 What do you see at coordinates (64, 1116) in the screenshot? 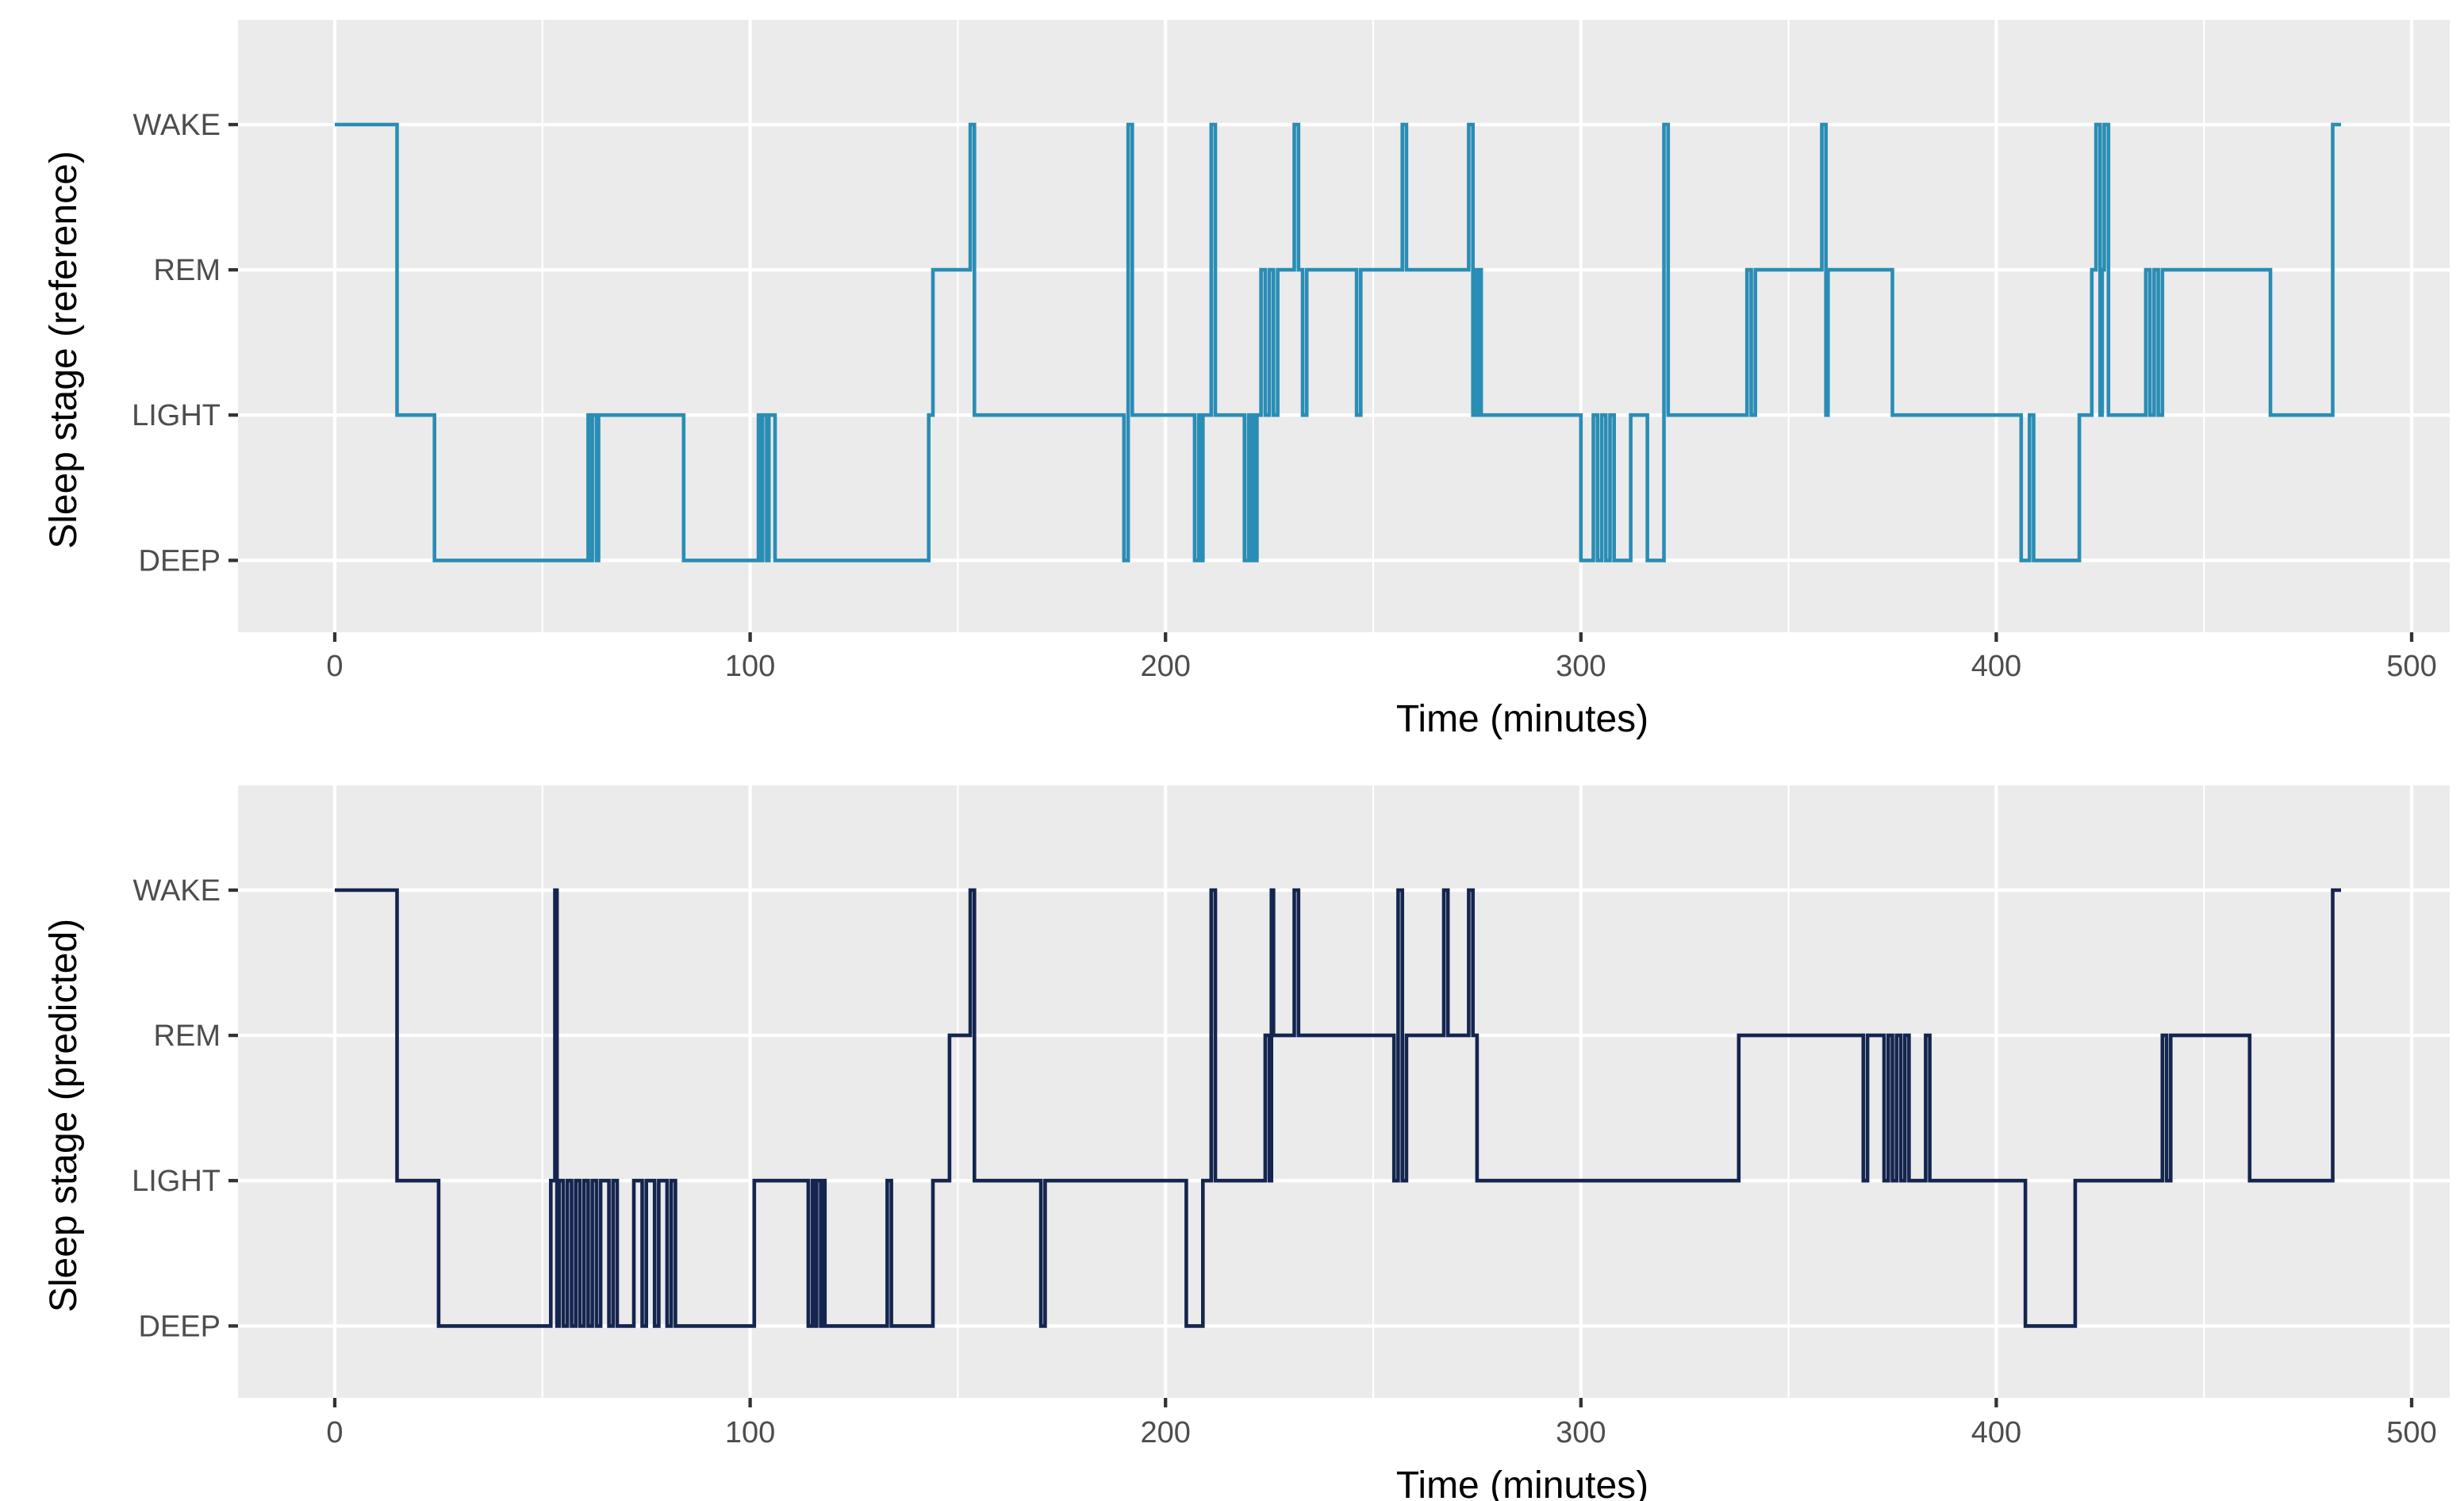
I see `y-axis-title: Sleep stage (predicted)` at bounding box center [64, 1116].